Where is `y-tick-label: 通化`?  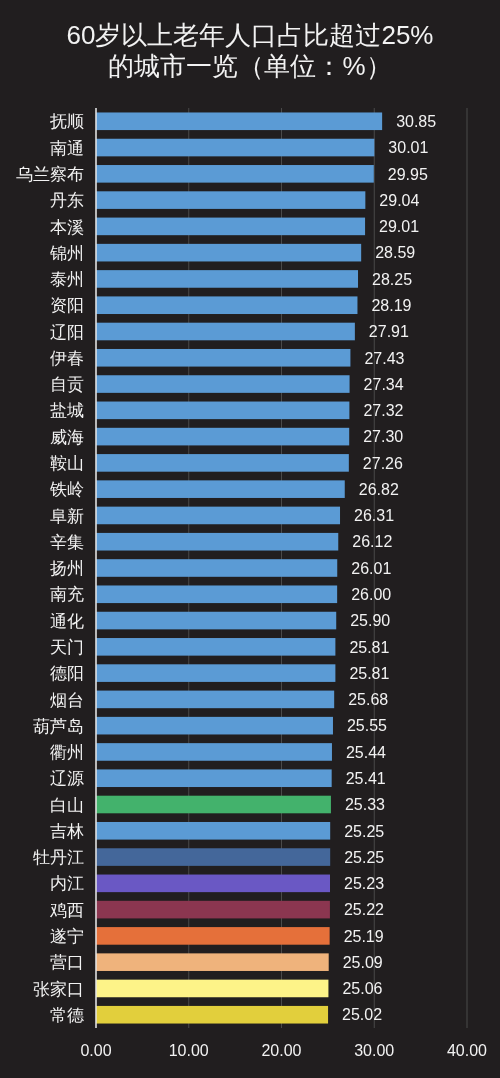 y-tick-label: 通化 is located at coordinates (67, 621).